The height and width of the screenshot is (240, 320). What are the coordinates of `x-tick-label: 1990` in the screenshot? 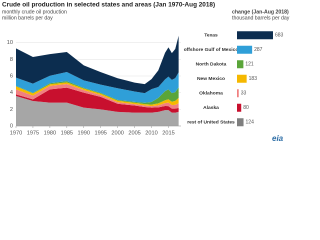 It's located at (84, 133).